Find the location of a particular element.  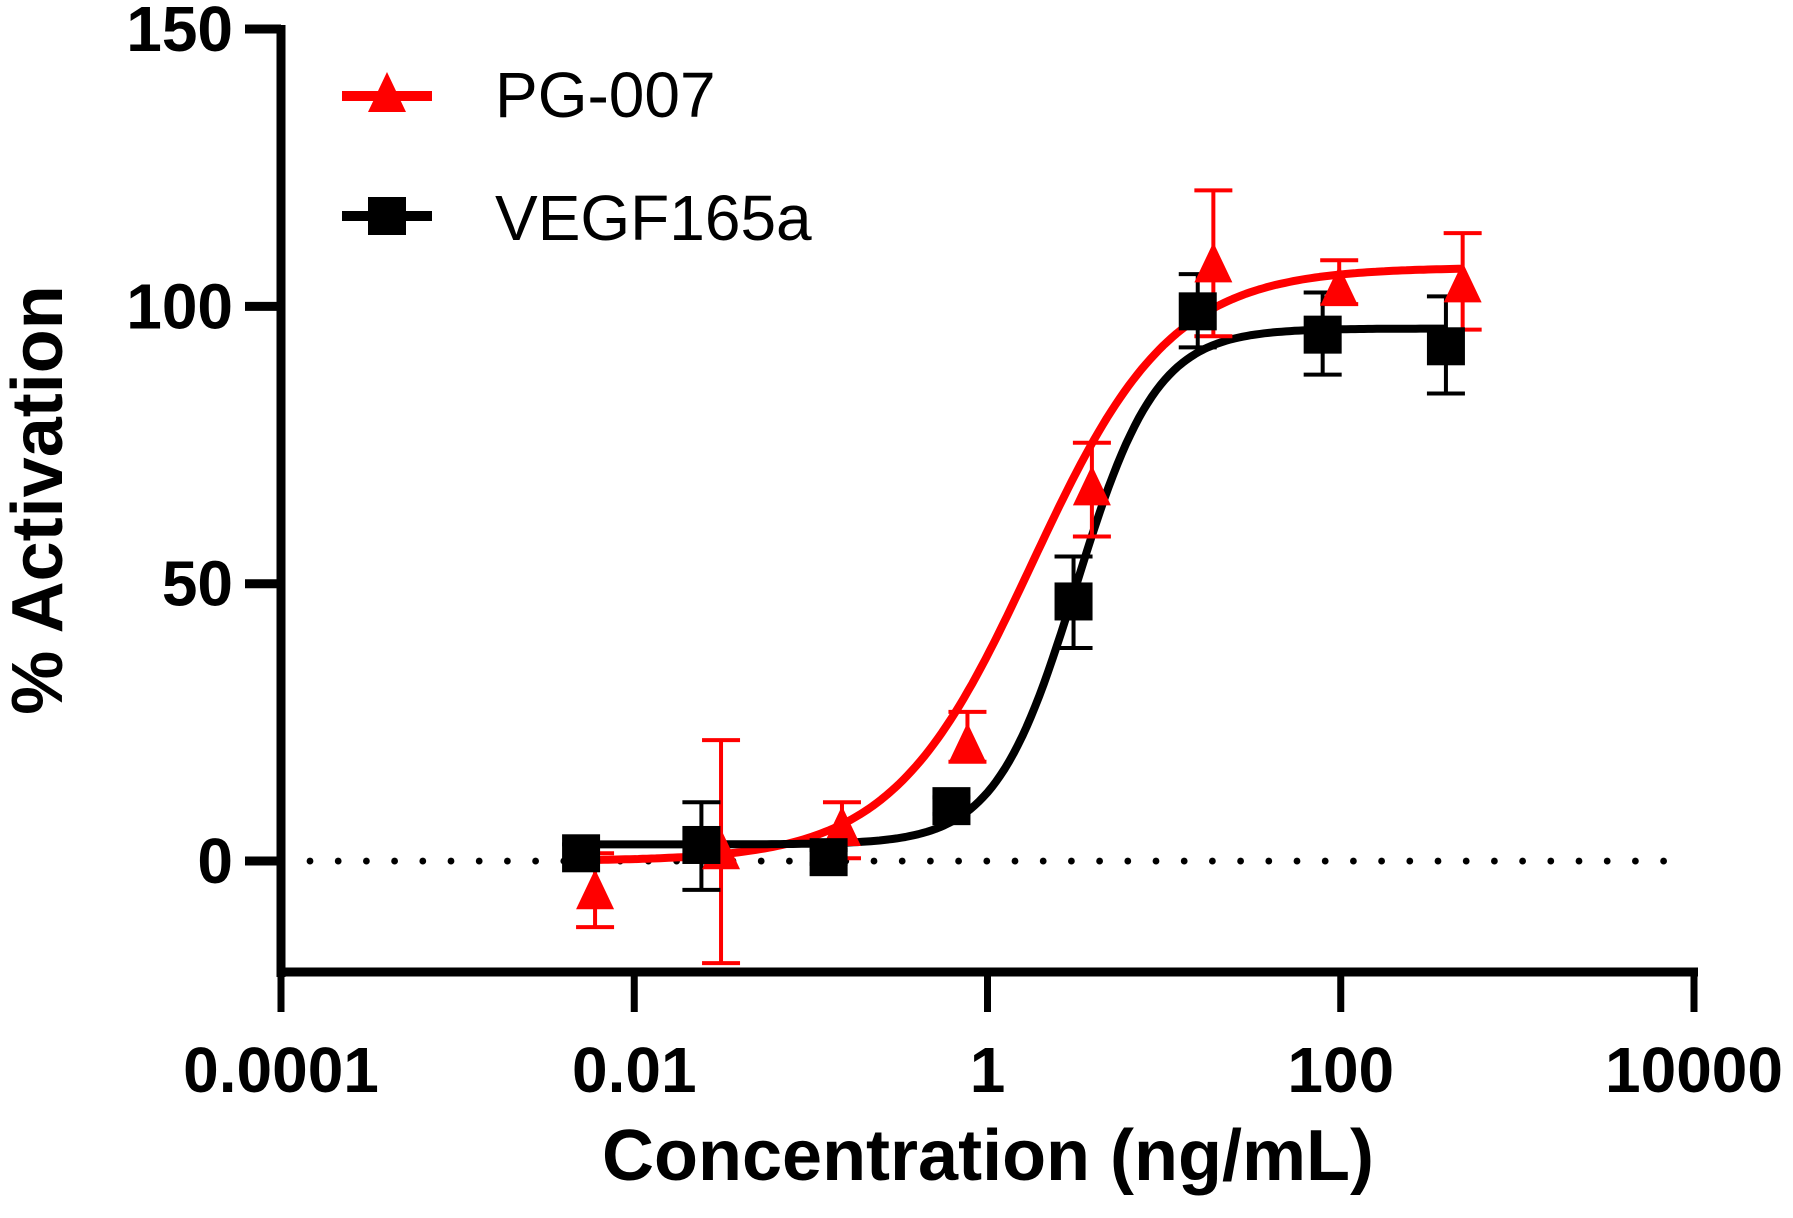

x-tick-label: 1 is located at coordinates (988, 1070).